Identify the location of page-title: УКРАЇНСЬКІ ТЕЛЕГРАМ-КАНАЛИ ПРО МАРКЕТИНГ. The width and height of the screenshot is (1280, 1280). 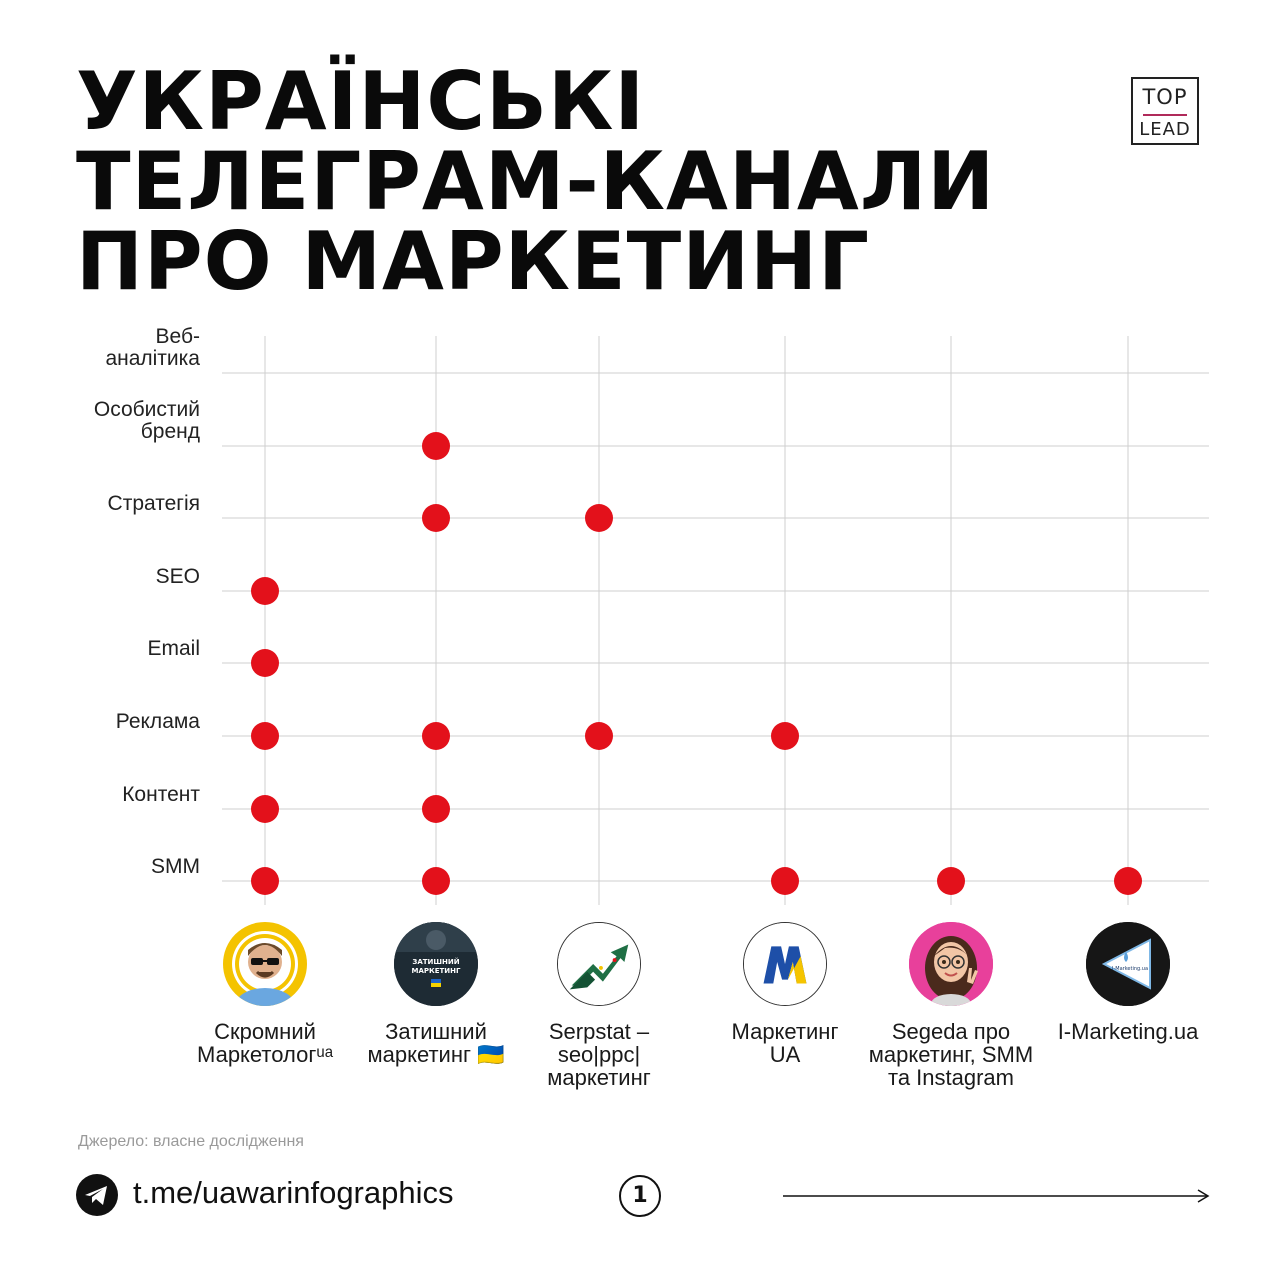
(535, 182).